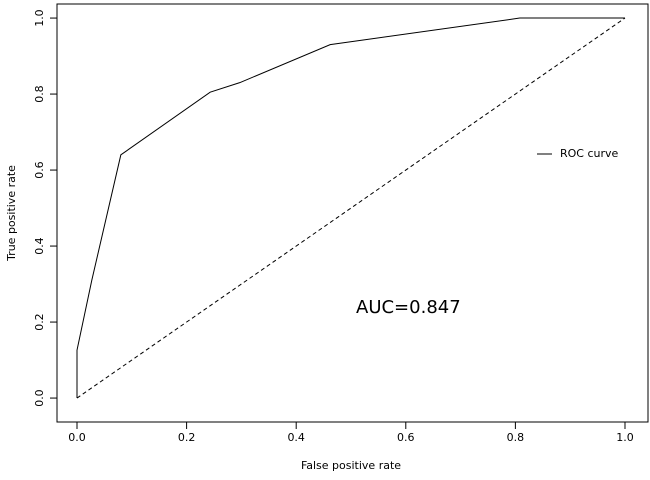  Describe the element at coordinates (39, 398) in the screenshot. I see `y-tick-label: 0.0` at that location.